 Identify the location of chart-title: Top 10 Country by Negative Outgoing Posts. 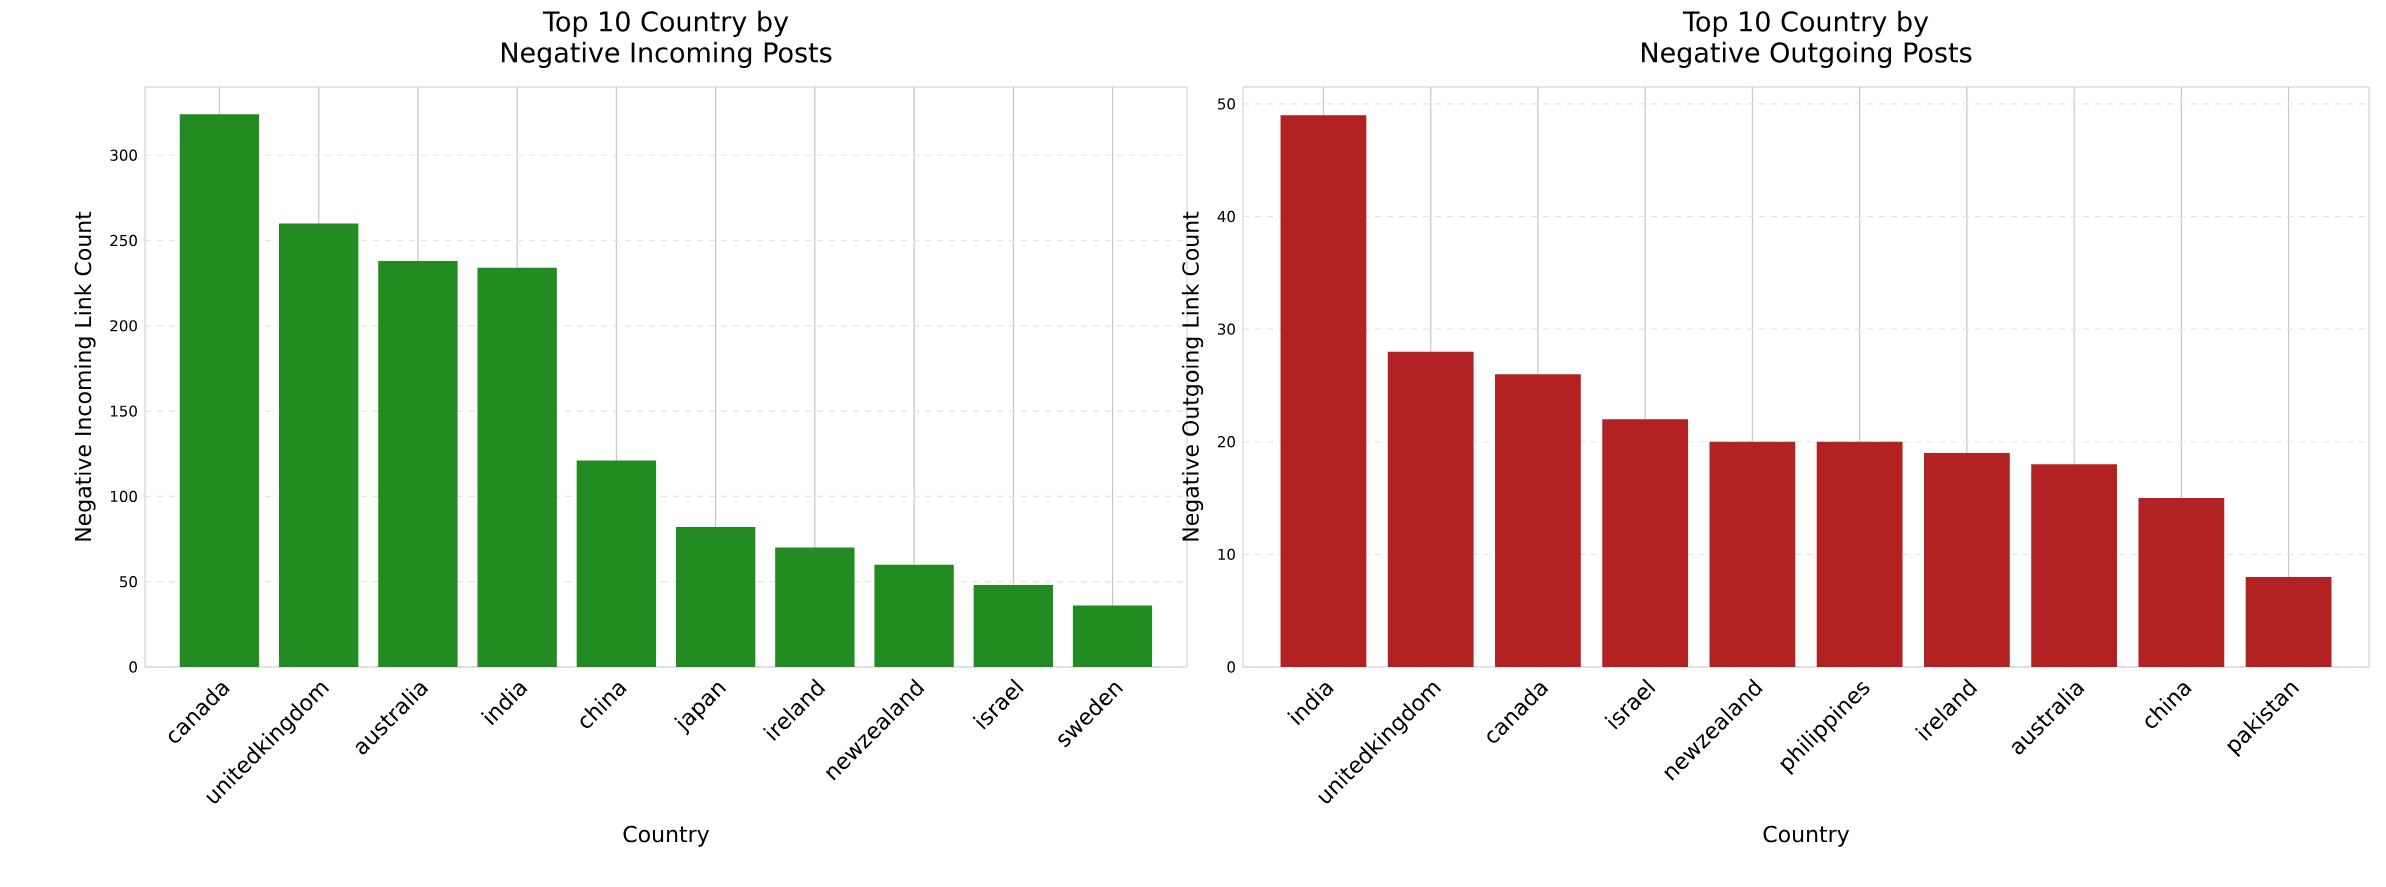
(1807, 39).